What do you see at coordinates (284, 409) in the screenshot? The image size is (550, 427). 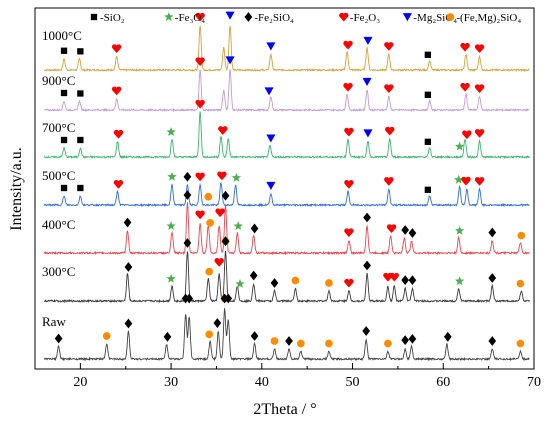 I see `x-axis-label: 2Theta / °` at bounding box center [284, 409].